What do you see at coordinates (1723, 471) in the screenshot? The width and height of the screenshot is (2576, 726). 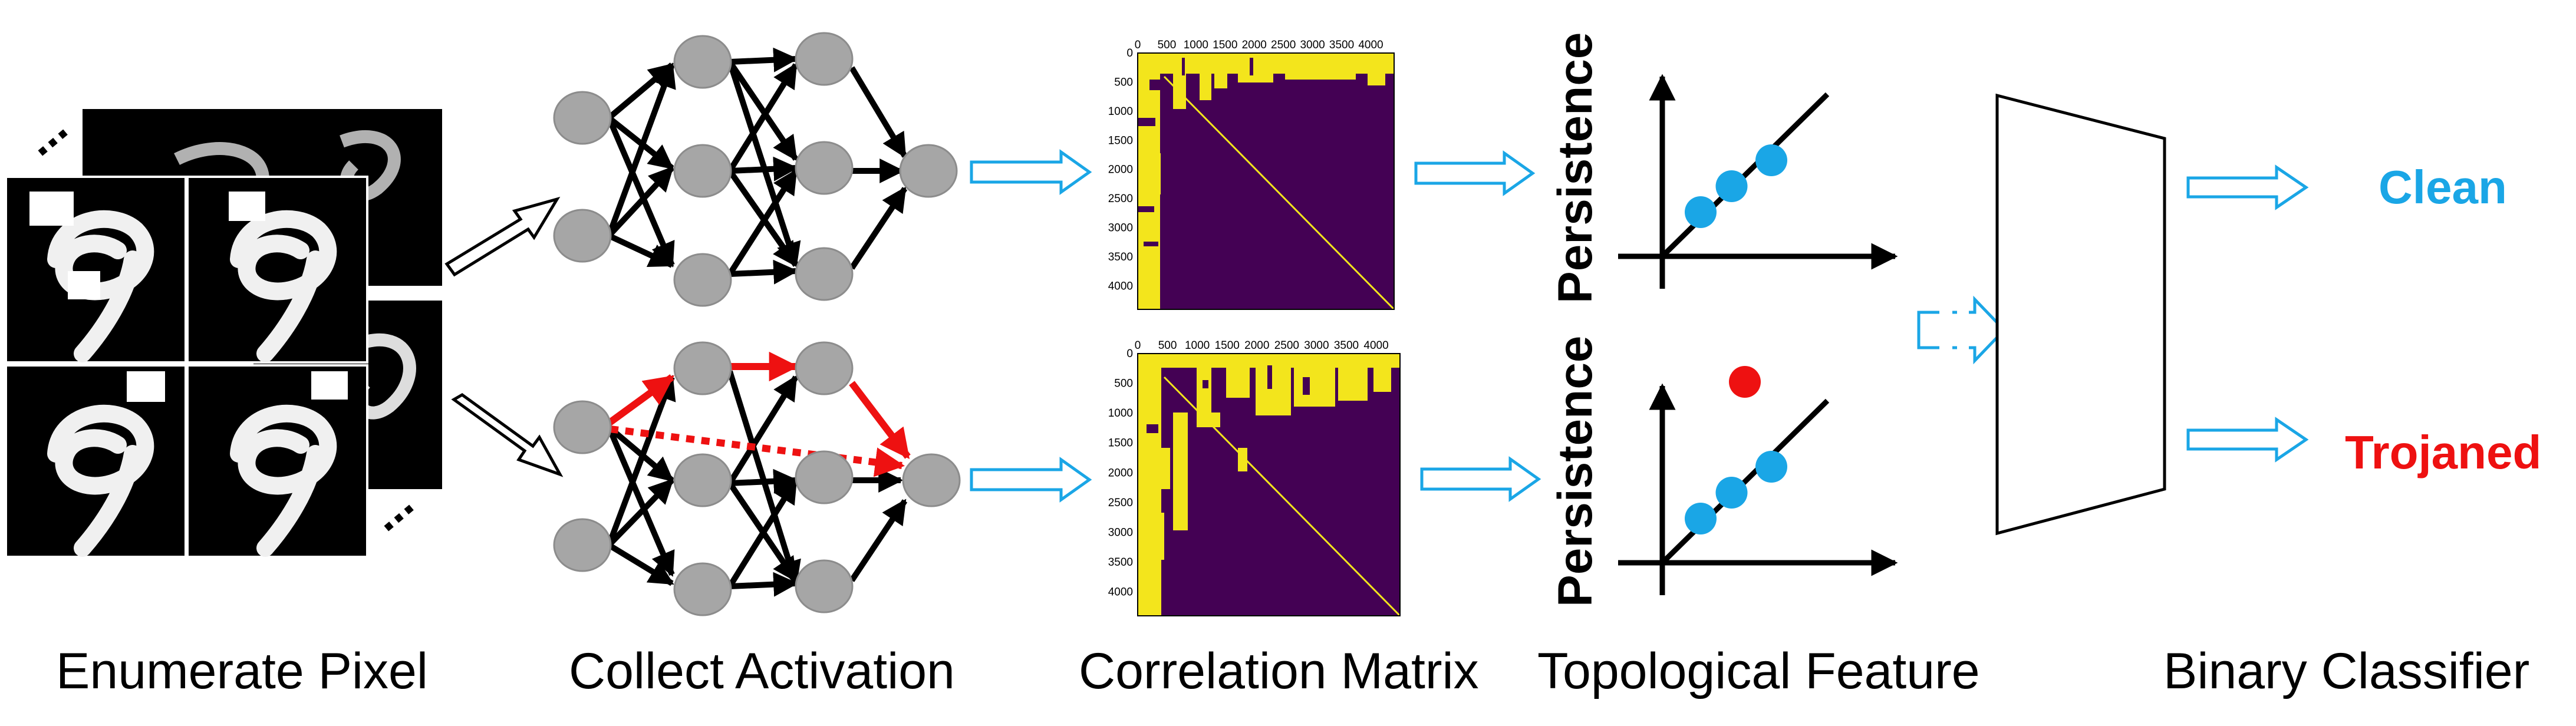 I see `persistence-diagram-trojaned: Persistence` at bounding box center [1723, 471].